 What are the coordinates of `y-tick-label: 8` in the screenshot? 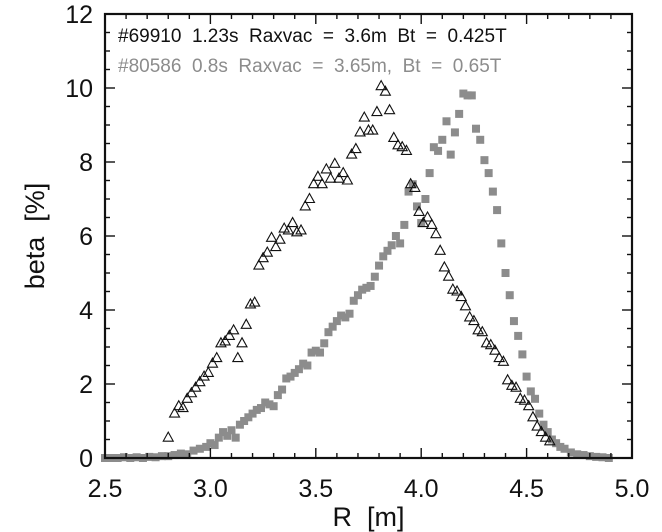 It's located at (86, 163).